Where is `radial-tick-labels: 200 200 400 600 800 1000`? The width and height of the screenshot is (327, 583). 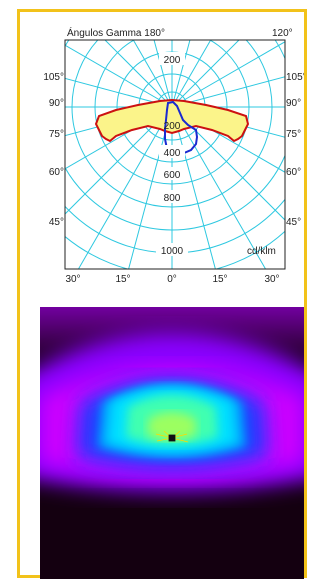 radial-tick-labels: 200 200 400 600 800 1000 is located at coordinates (172, 154).